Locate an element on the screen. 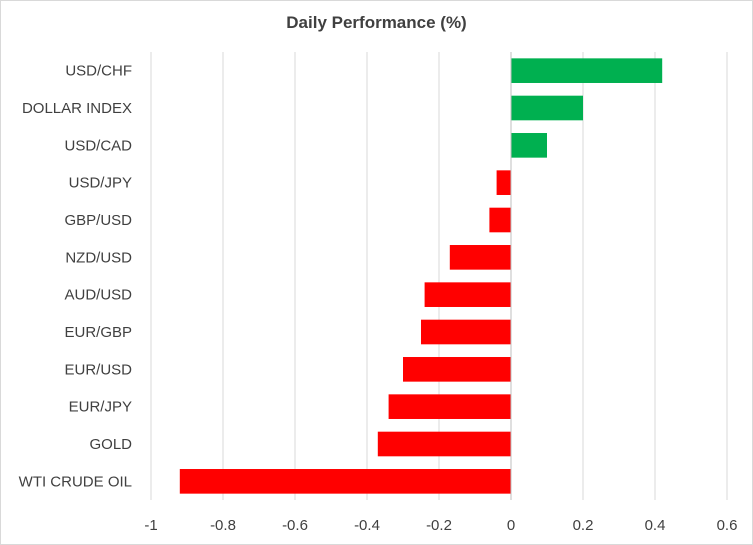 Image resolution: width=753 pixels, height=545 pixels. x-tick-label: 0.2 is located at coordinates (583, 525).